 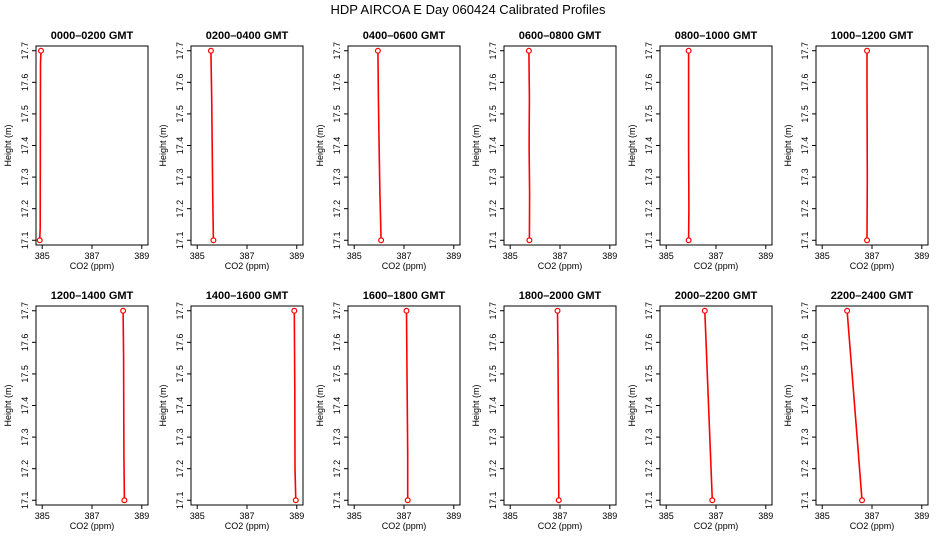 I want to click on panel-title: 1600–1800 GMT, so click(x=404, y=296).